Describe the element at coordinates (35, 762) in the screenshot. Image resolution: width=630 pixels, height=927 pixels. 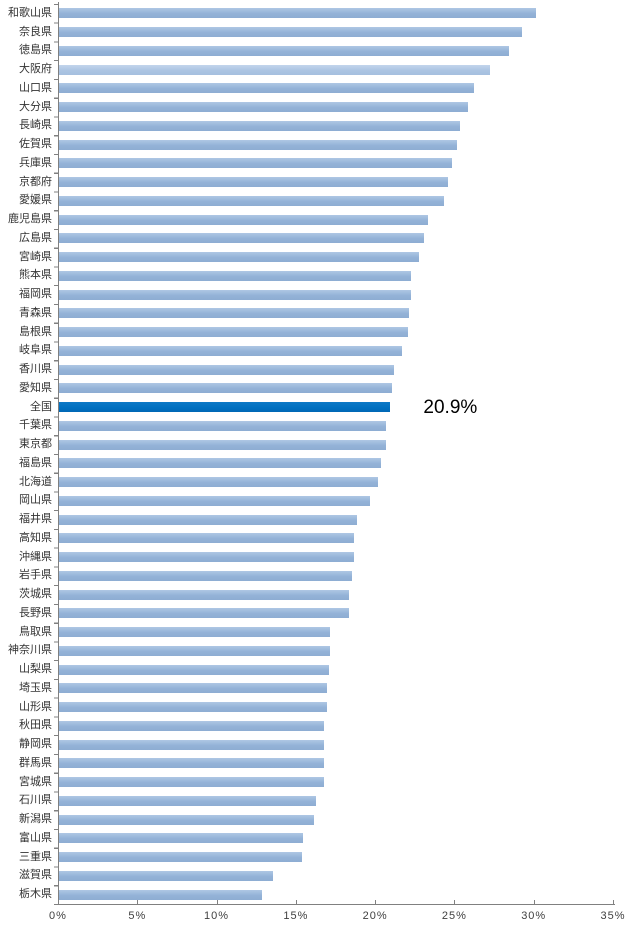
I see `category-label: 群馬県` at that location.